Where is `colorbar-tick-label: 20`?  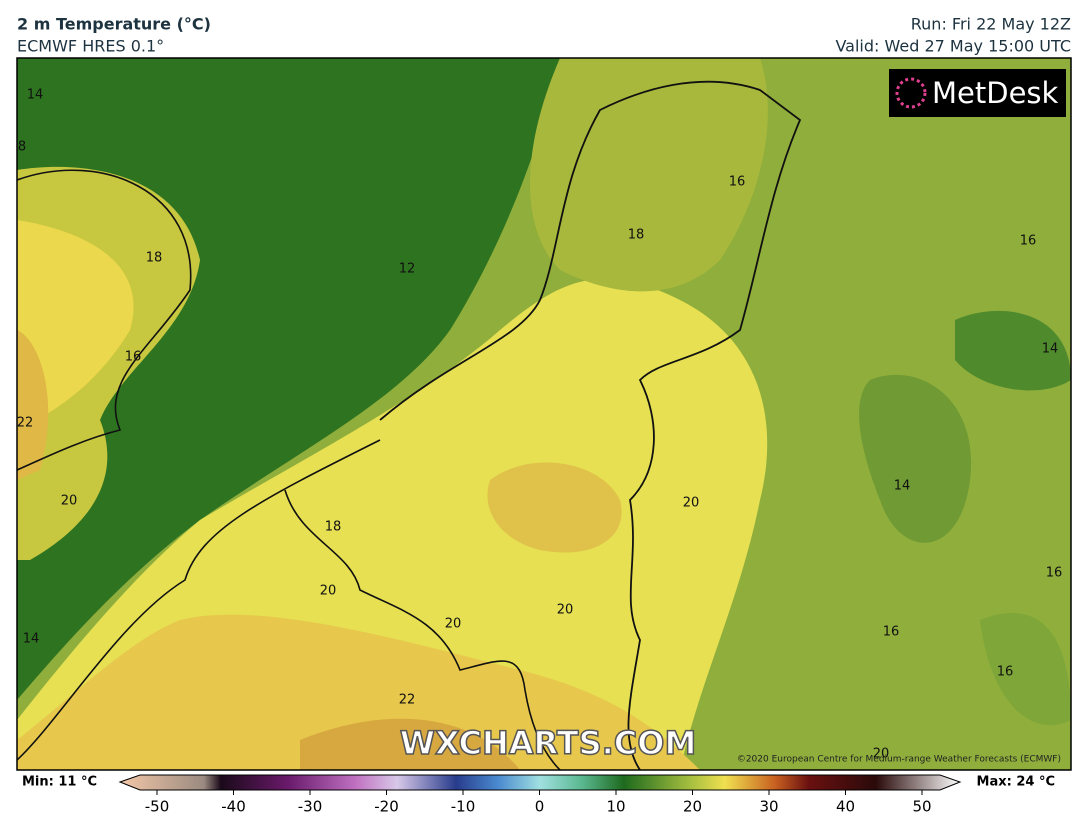
colorbar-tick-label: 20 is located at coordinates (692, 807).